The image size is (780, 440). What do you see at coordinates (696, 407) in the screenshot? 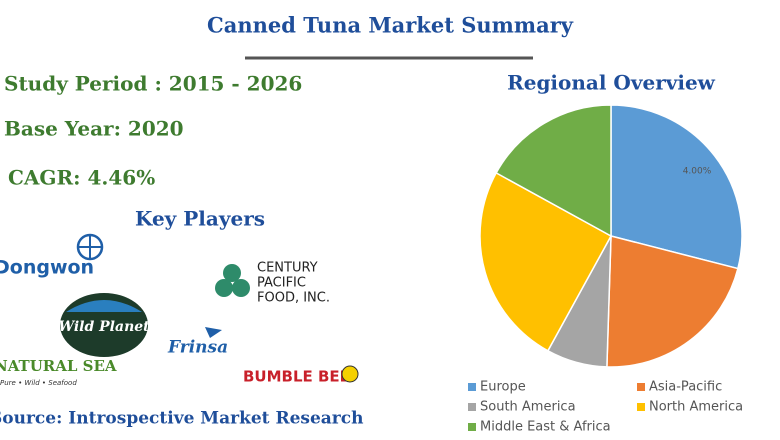
I see `legend-label: North America` at bounding box center [696, 407].